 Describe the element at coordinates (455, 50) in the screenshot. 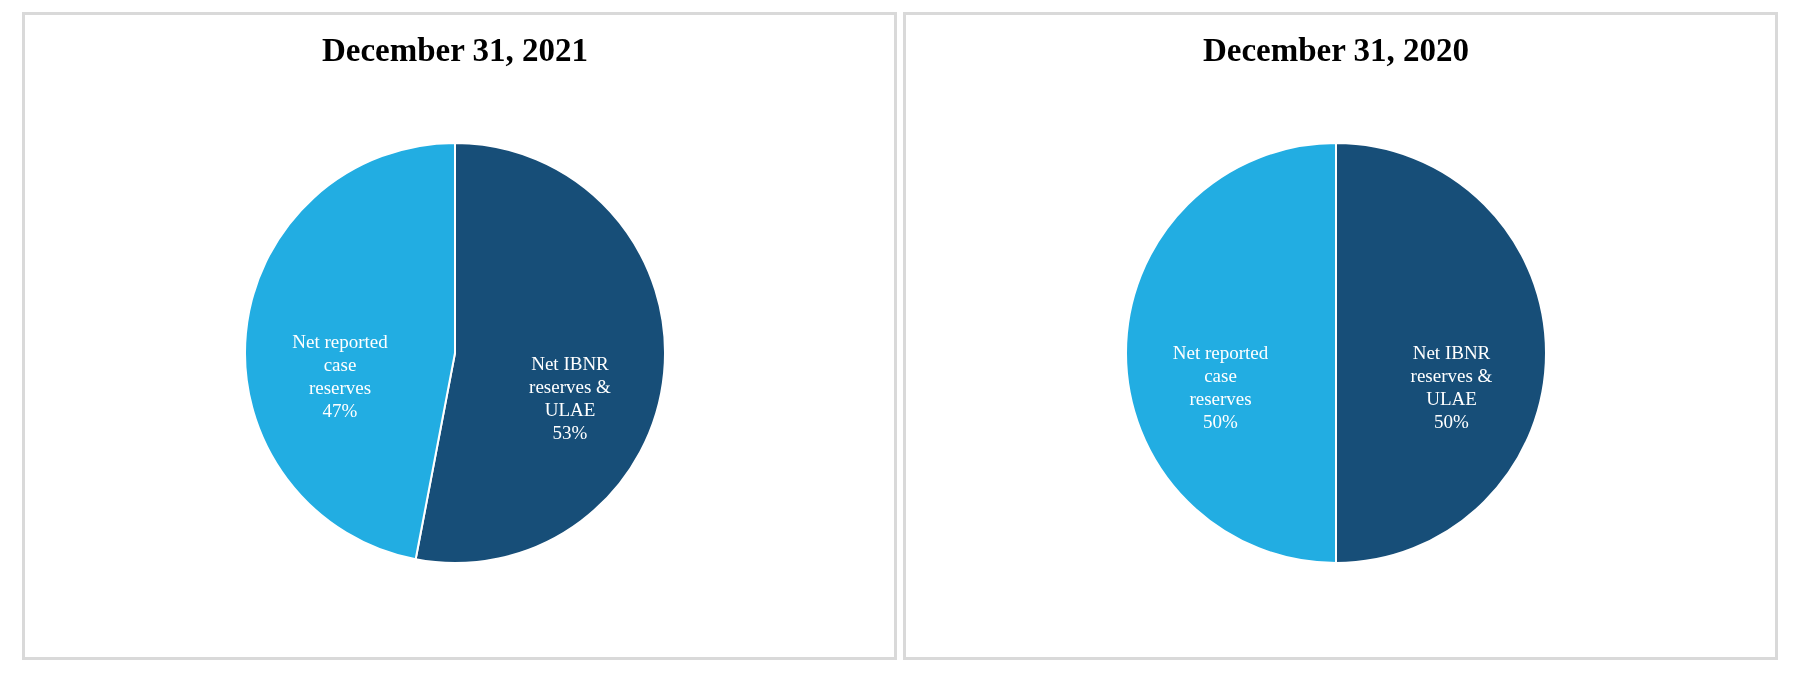

I see `chart-title: December 31, 2021` at that location.